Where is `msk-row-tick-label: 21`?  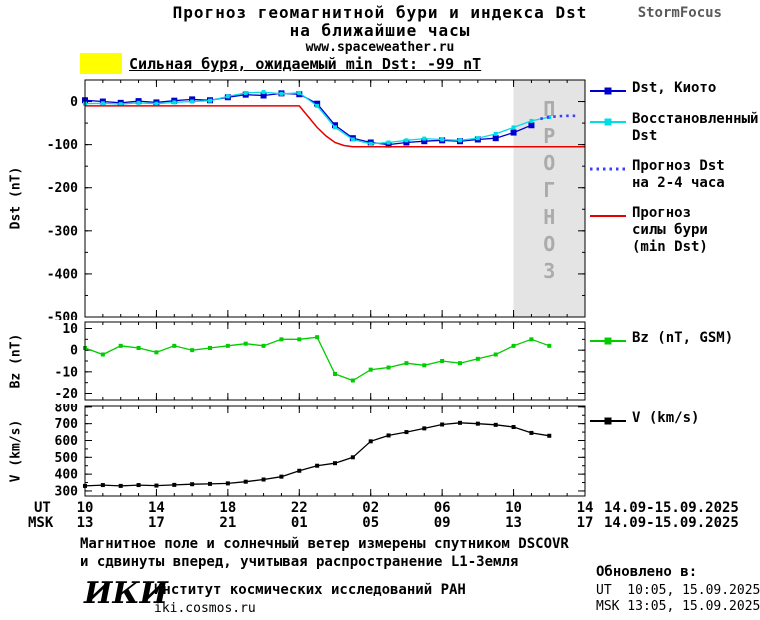
msk-row-tick-label: 21 is located at coordinates (228, 523).